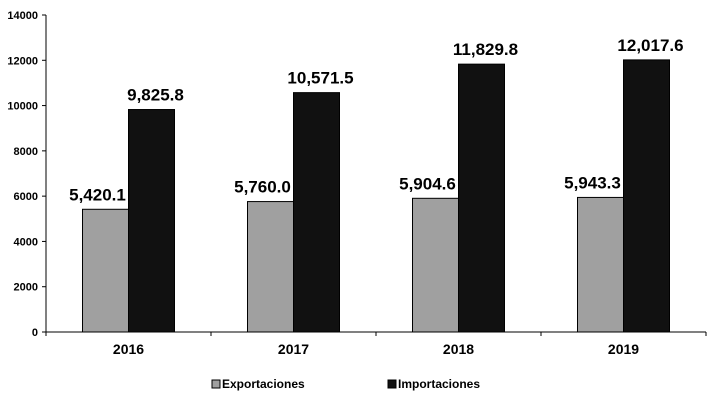 The image size is (707, 404). I want to click on chart-legend: Exportaciones Importaciones, so click(346, 384).